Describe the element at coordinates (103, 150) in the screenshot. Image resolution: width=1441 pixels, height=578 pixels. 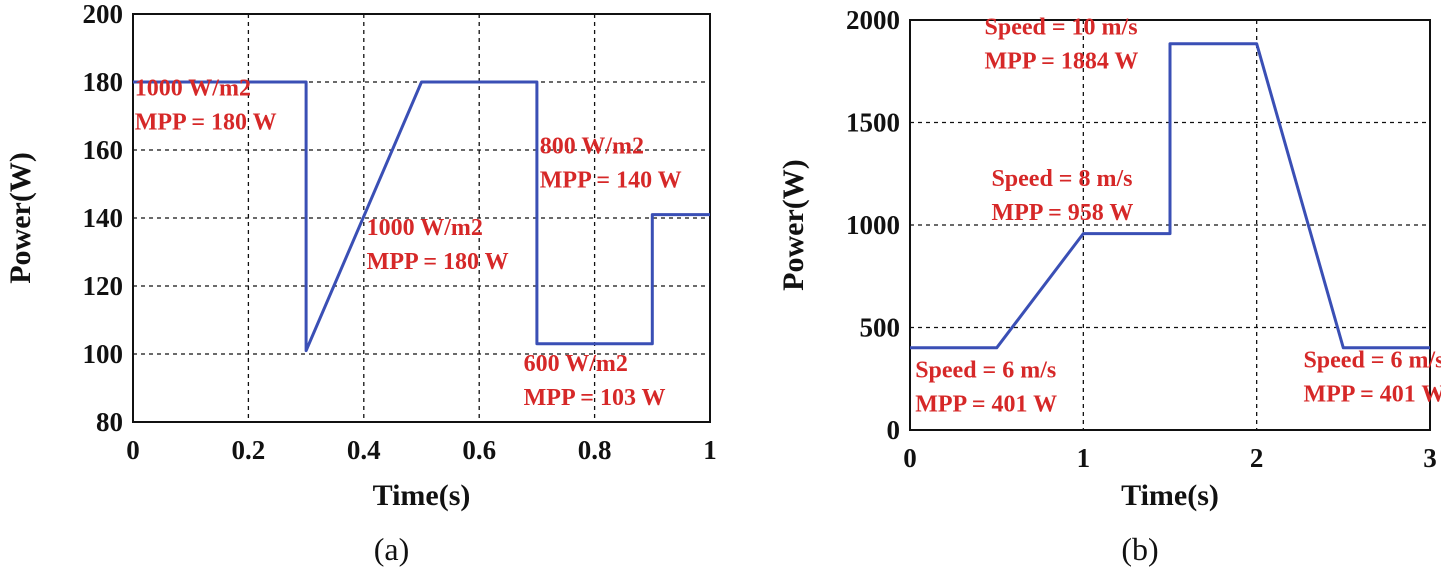
I see `y-tick-label: 160` at that location.